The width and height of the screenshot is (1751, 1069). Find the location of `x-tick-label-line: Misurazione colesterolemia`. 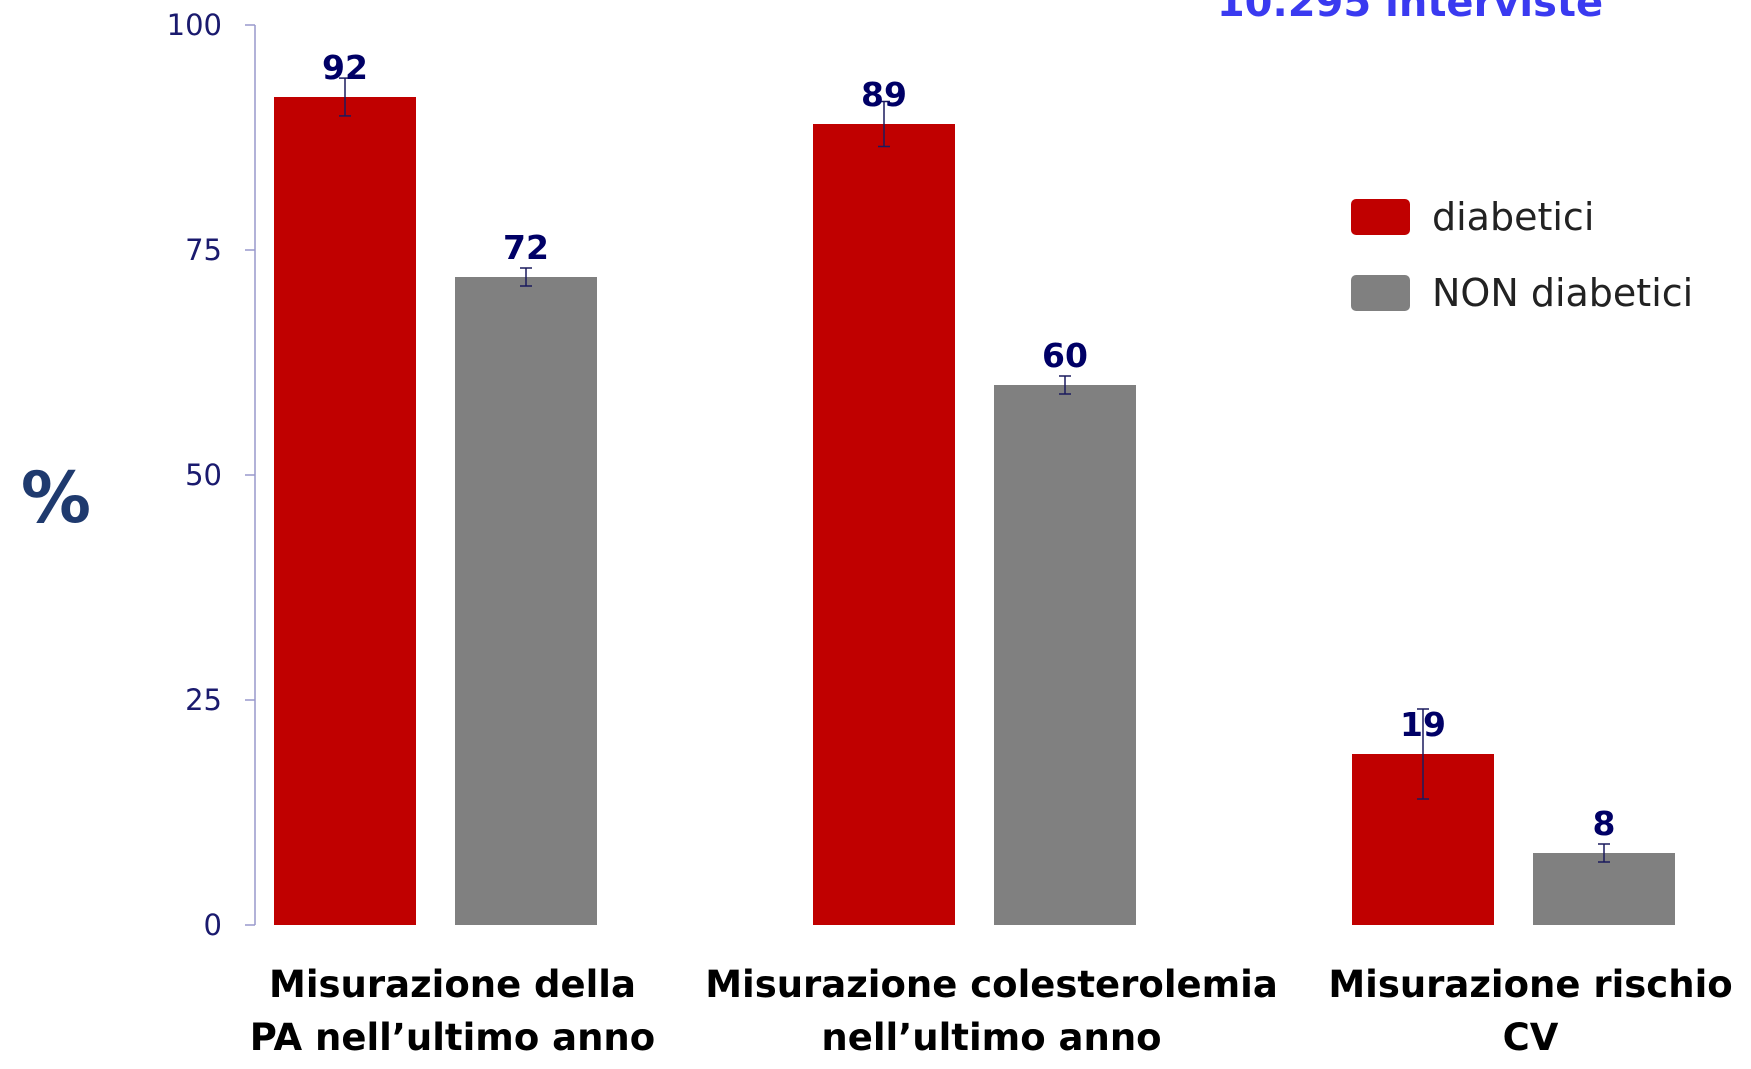

x-tick-label-line: Misurazione colesterolemia is located at coordinates (991, 984).